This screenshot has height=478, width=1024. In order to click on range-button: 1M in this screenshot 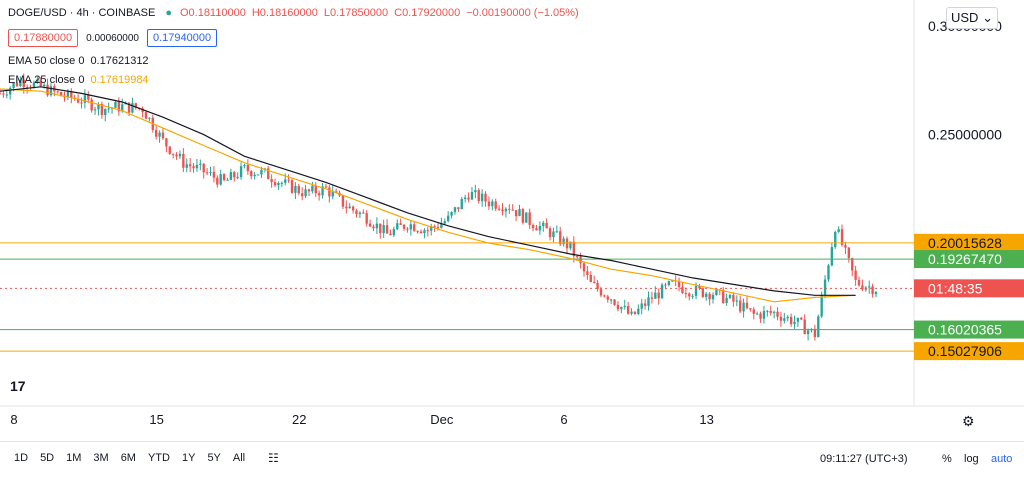, I will do `click(74, 458)`.